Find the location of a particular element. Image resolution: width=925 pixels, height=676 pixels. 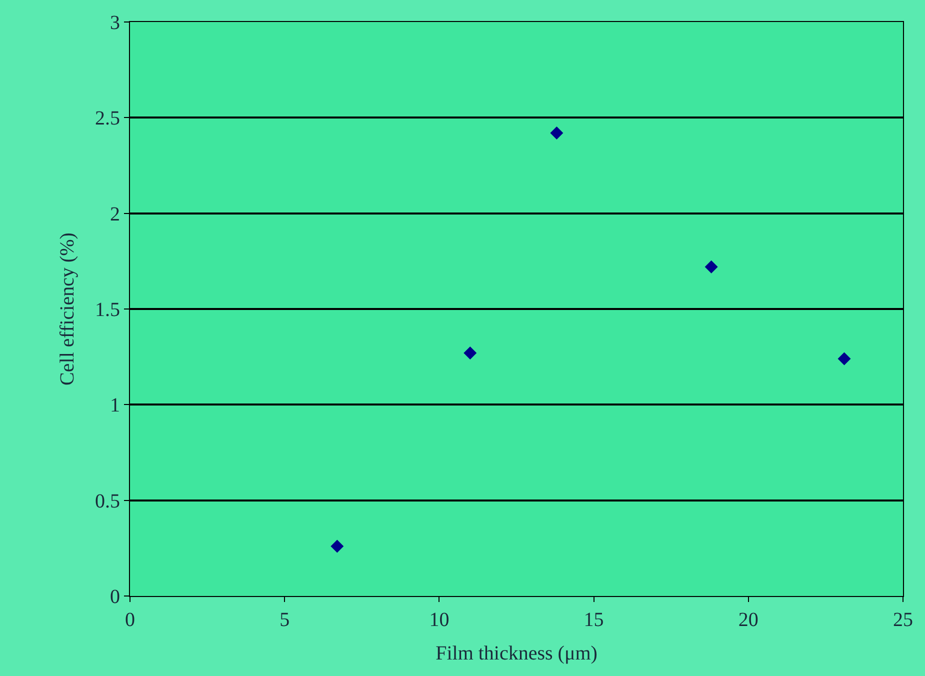

y-tick-label: 1.5 is located at coordinates (107, 310).